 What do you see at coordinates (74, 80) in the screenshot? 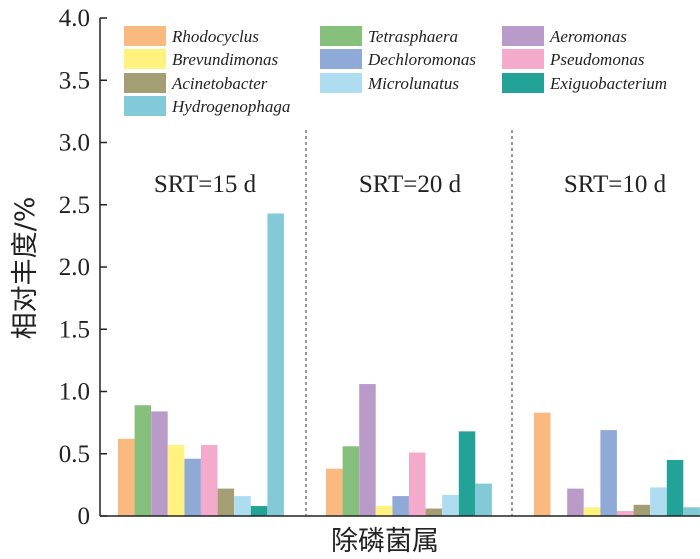
I see `y-tick-label: 3.5` at bounding box center [74, 80].